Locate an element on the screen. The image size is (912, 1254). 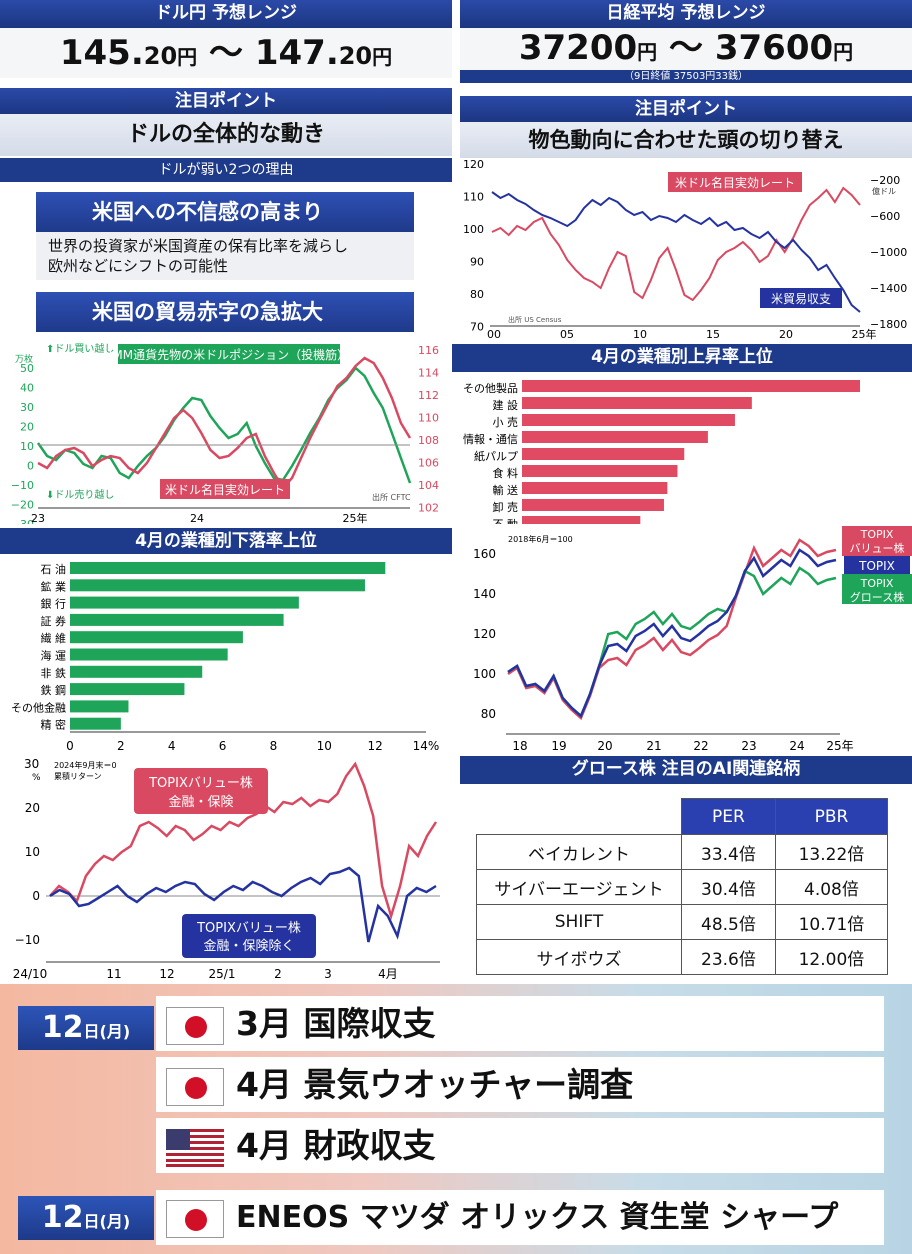
trade-x-tick: 15 is located at coordinates (713, 334).